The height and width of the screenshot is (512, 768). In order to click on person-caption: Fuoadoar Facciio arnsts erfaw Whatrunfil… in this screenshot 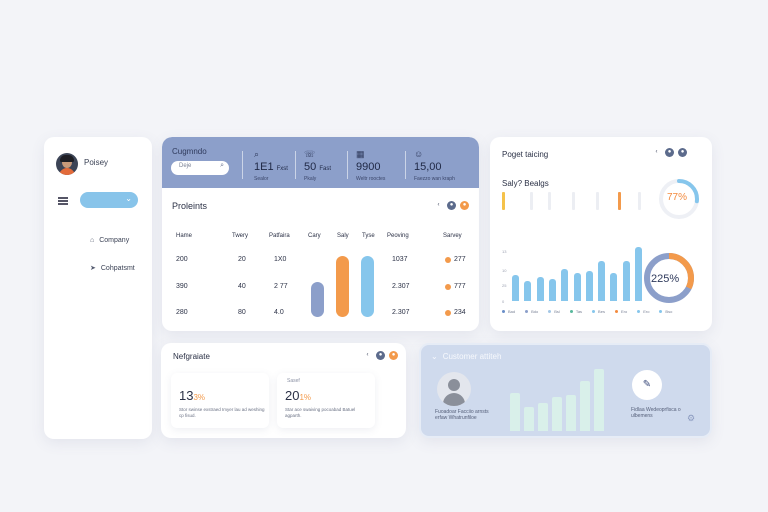, I will do `click(462, 415)`.